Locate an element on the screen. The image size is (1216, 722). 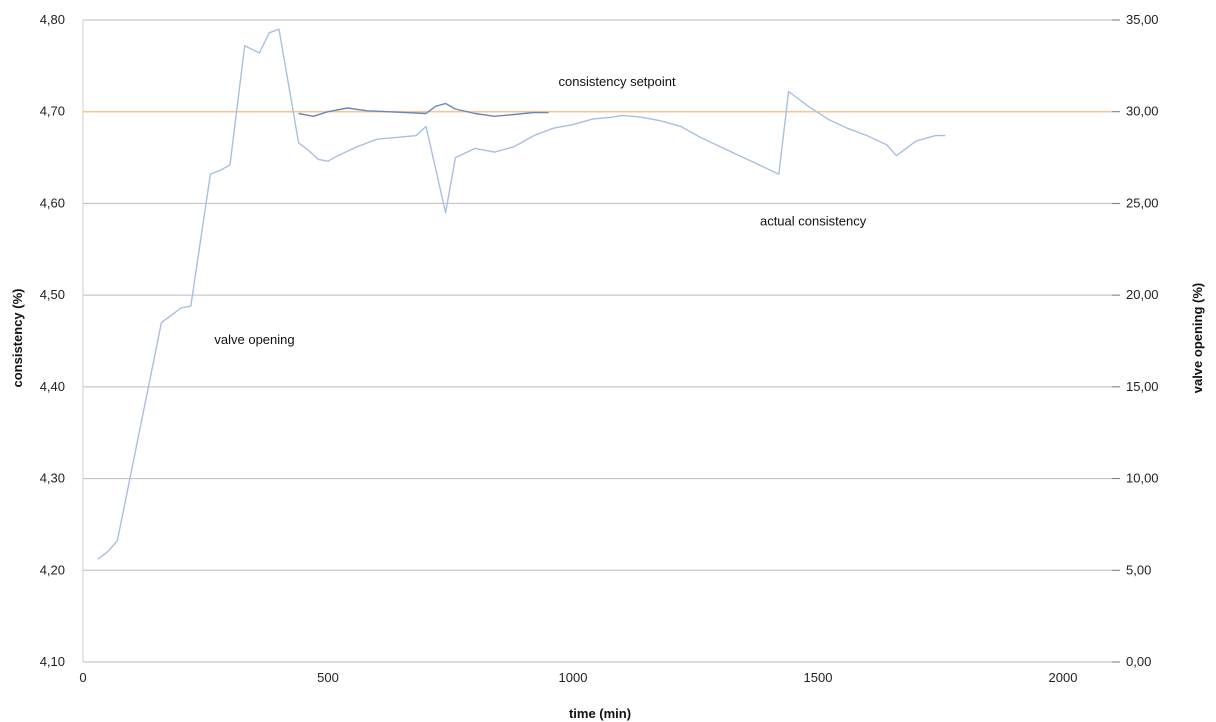
y-tick-label: 4,40 is located at coordinates (52, 386).